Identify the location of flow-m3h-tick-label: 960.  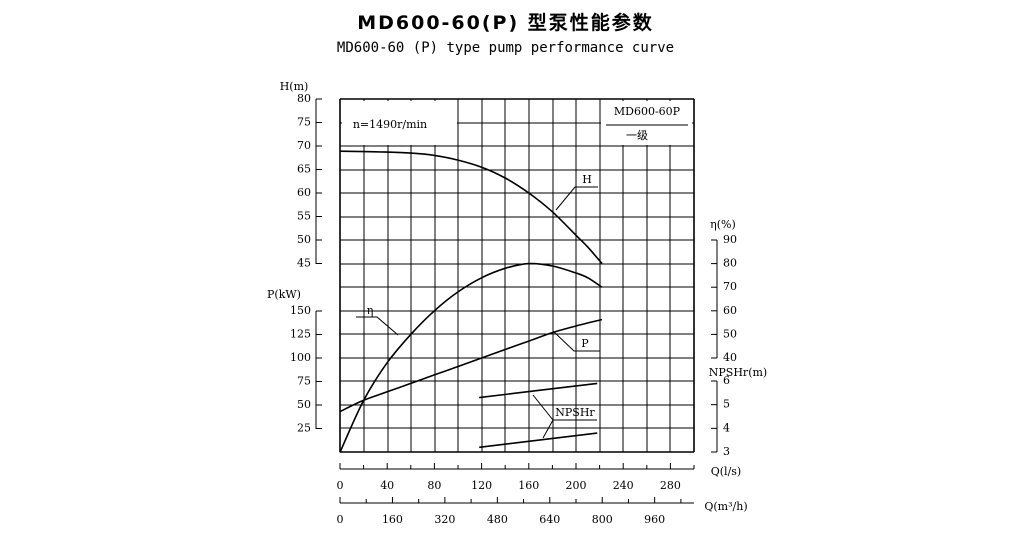
(654, 519).